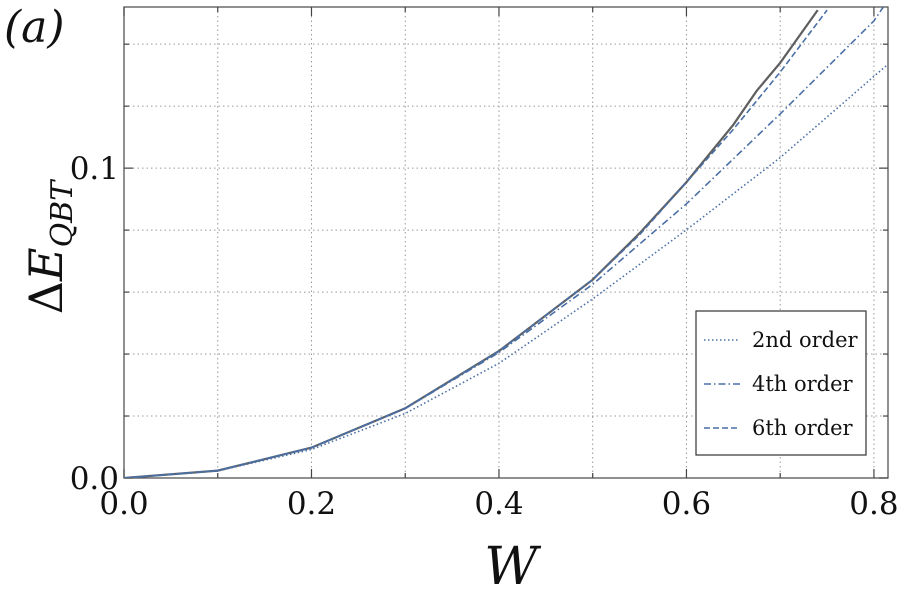 Image resolution: width=900 pixels, height=602 pixels. Describe the element at coordinates (94, 479) in the screenshot. I see `y-tick-label: 0.0` at that location.